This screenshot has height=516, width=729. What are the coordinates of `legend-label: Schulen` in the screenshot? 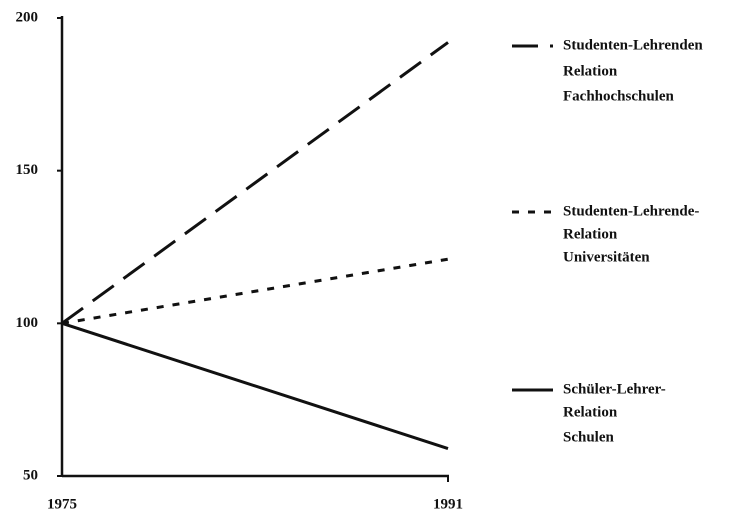 It's located at (589, 437).